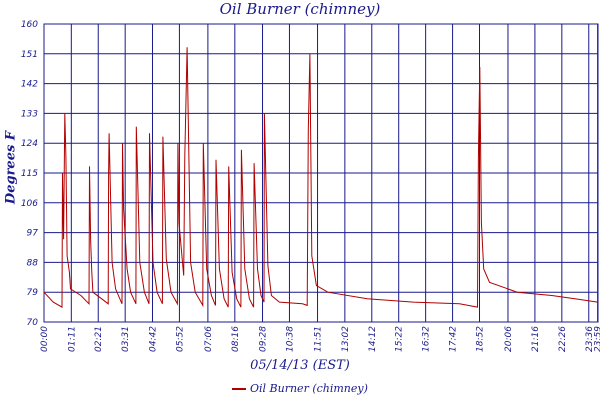 Image resolution: width=600 pixels, height=400 pixels. What do you see at coordinates (300, 365) in the screenshot?
I see `x-axis-label: 05/14/13 (EST)` at bounding box center [300, 365].